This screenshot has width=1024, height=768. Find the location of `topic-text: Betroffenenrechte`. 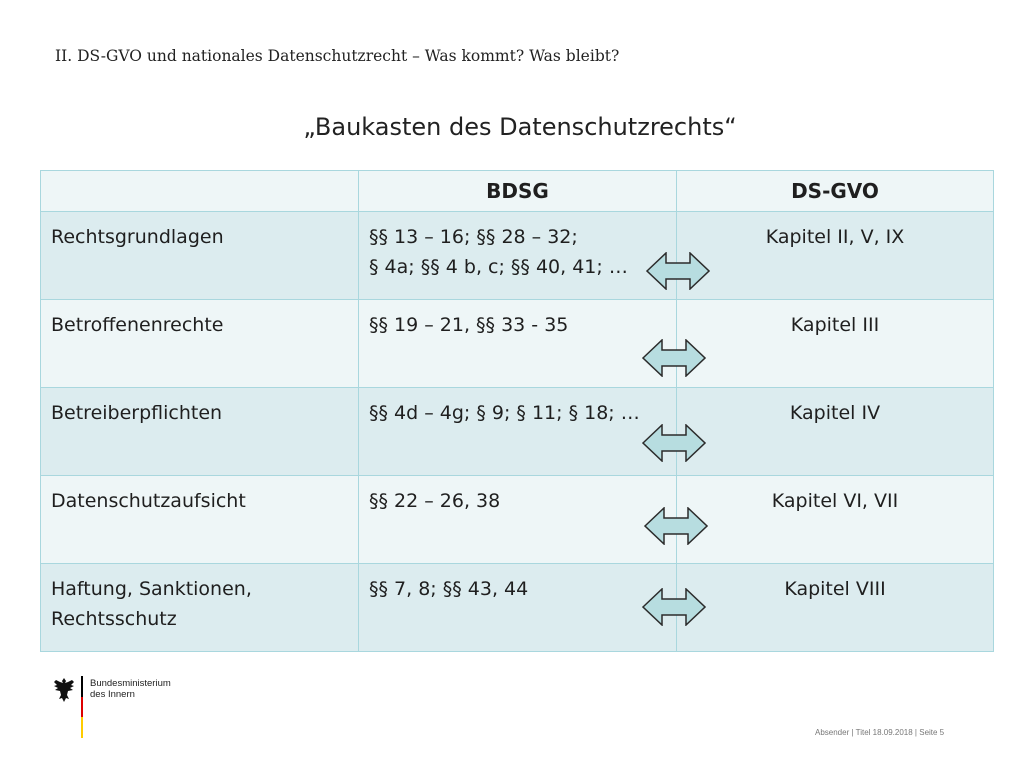

topic-text: Betroffenenrechte is located at coordinates (137, 325).